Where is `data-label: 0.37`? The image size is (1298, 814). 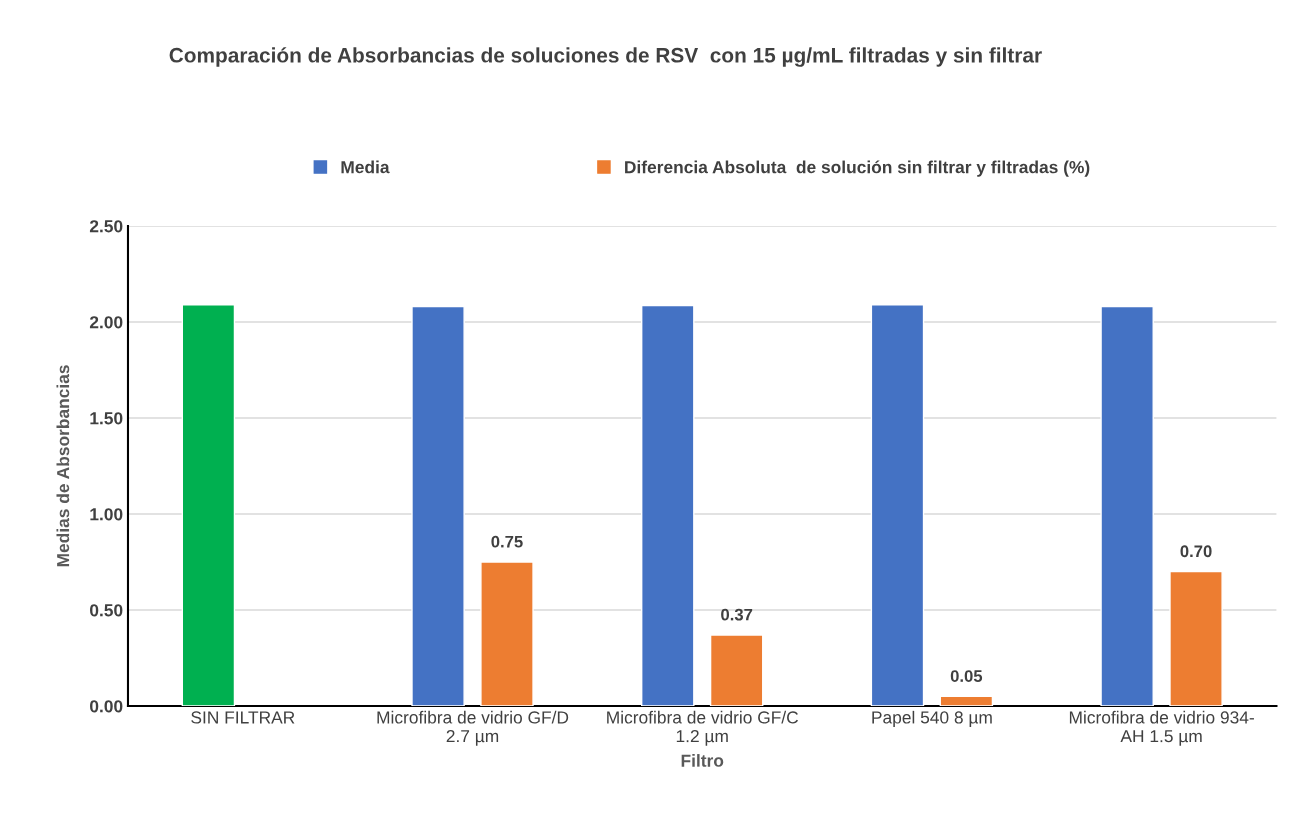
data-label: 0.37 is located at coordinates (737, 614).